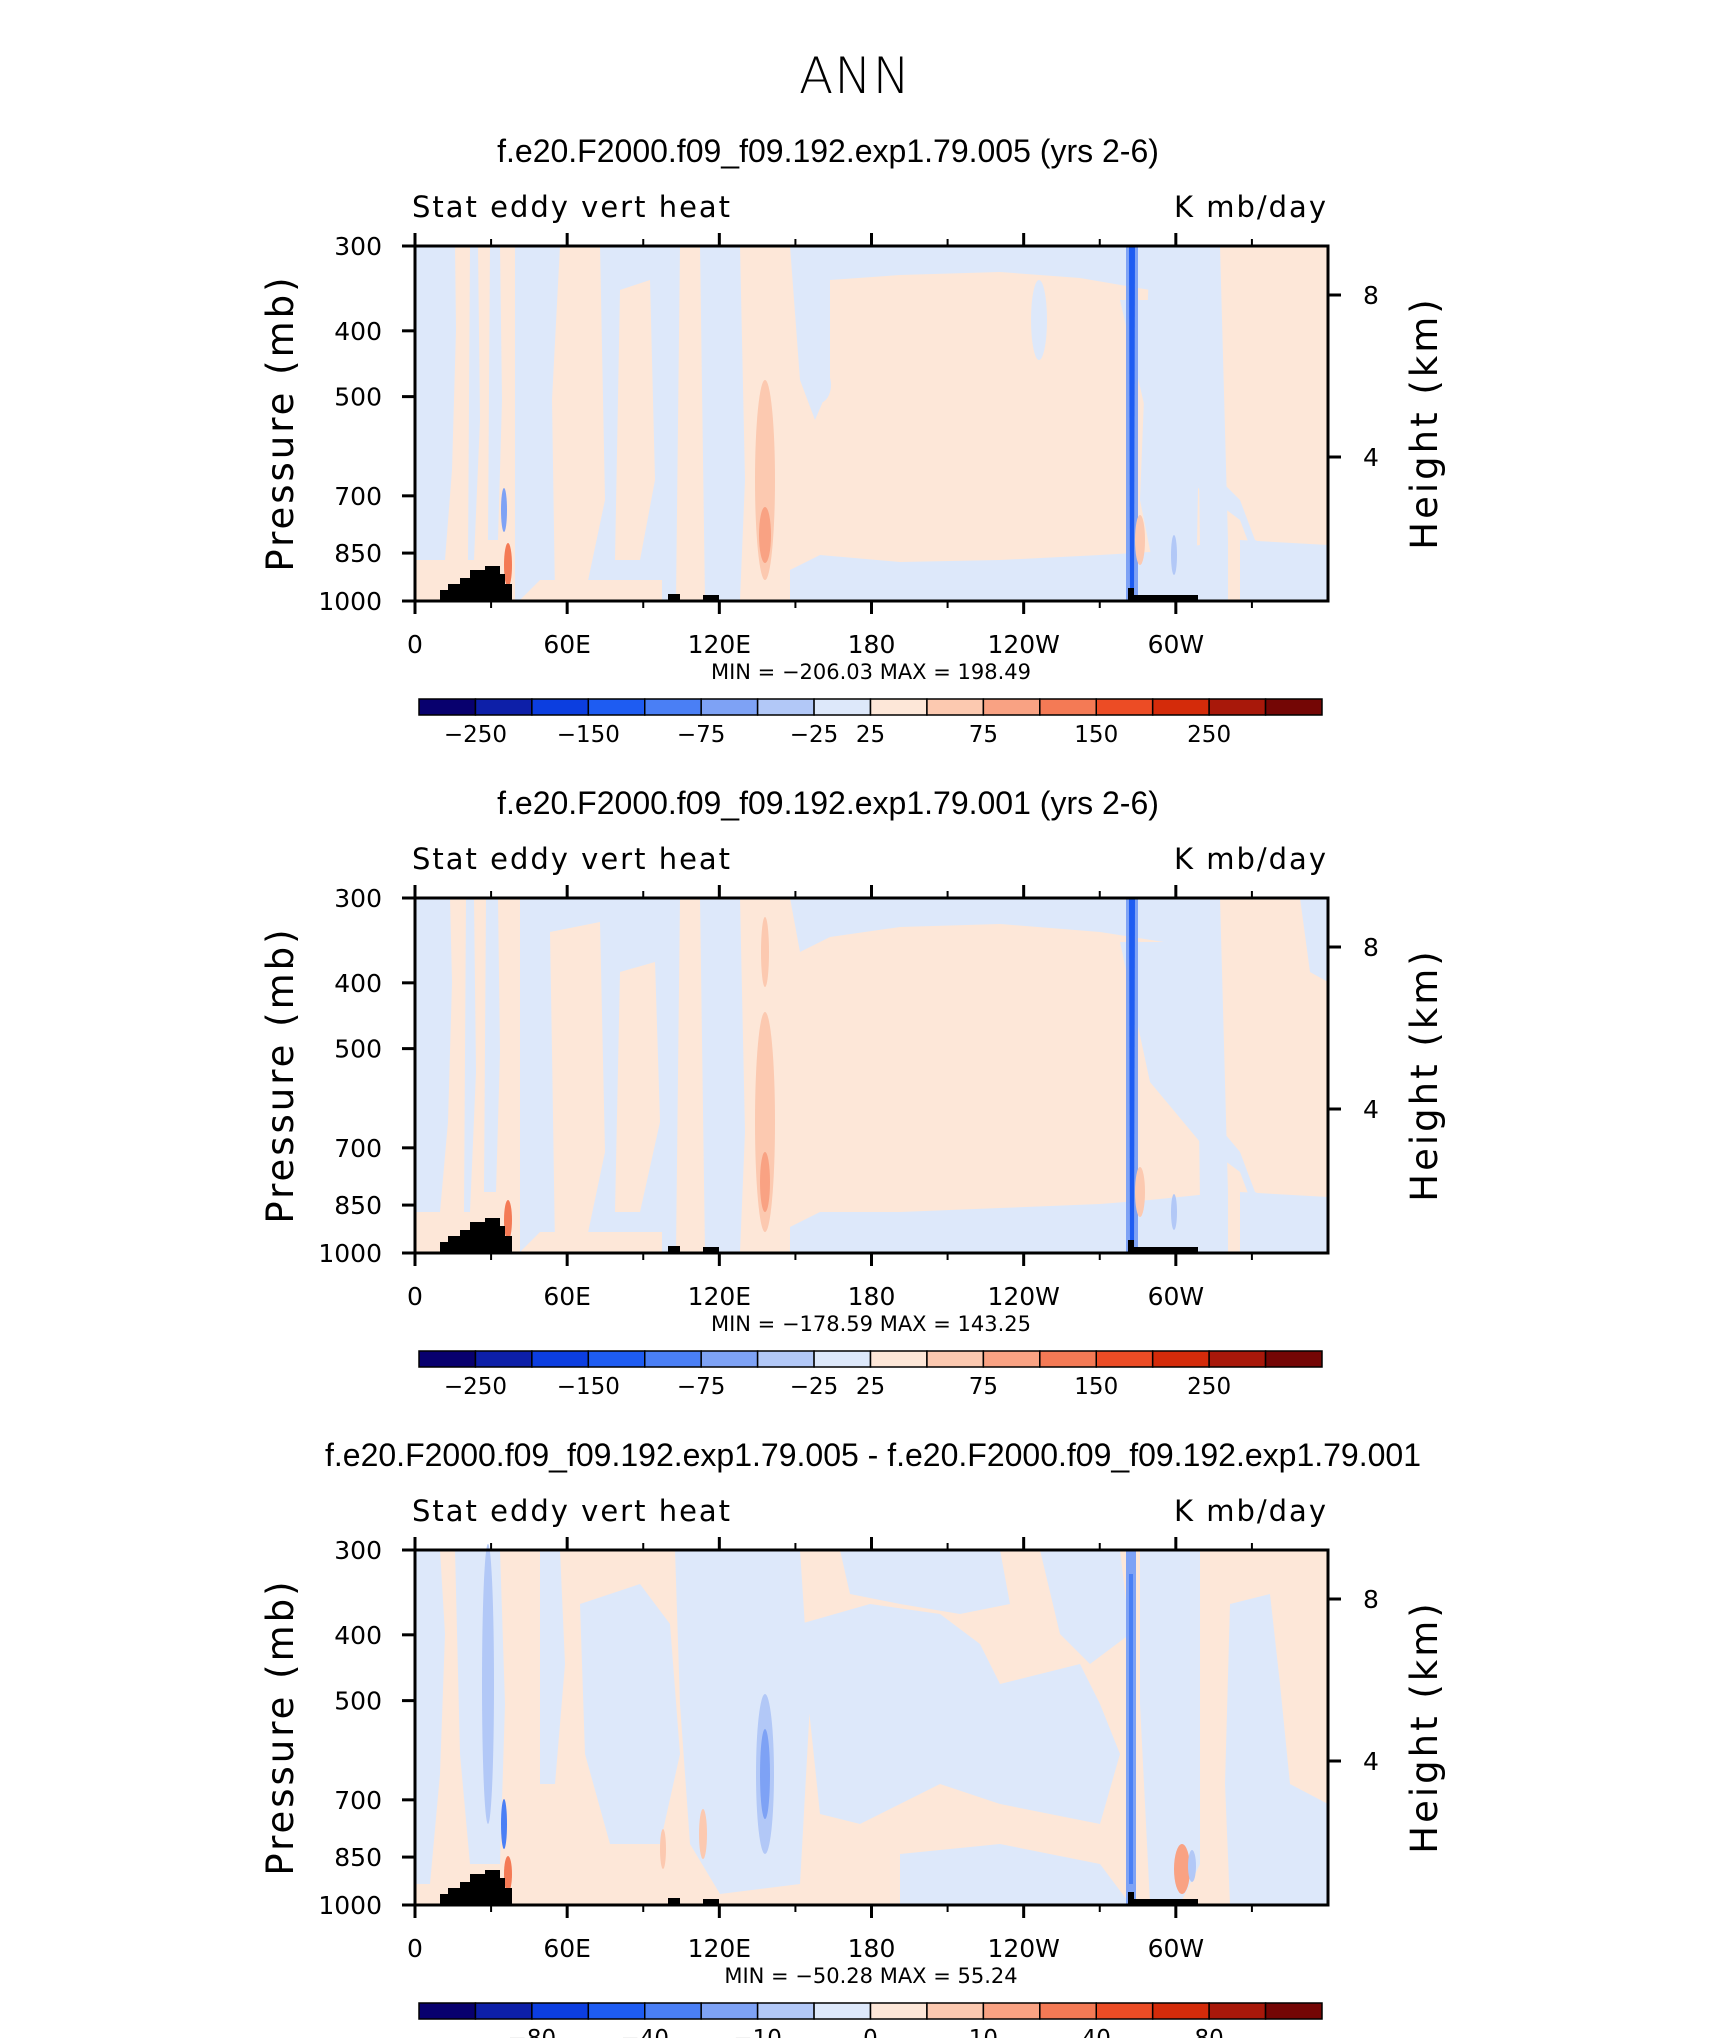 Image resolution: width=1710 pixels, height=2038 pixels. What do you see at coordinates (855, 76) in the screenshot?
I see `figure-title: ANN` at bounding box center [855, 76].